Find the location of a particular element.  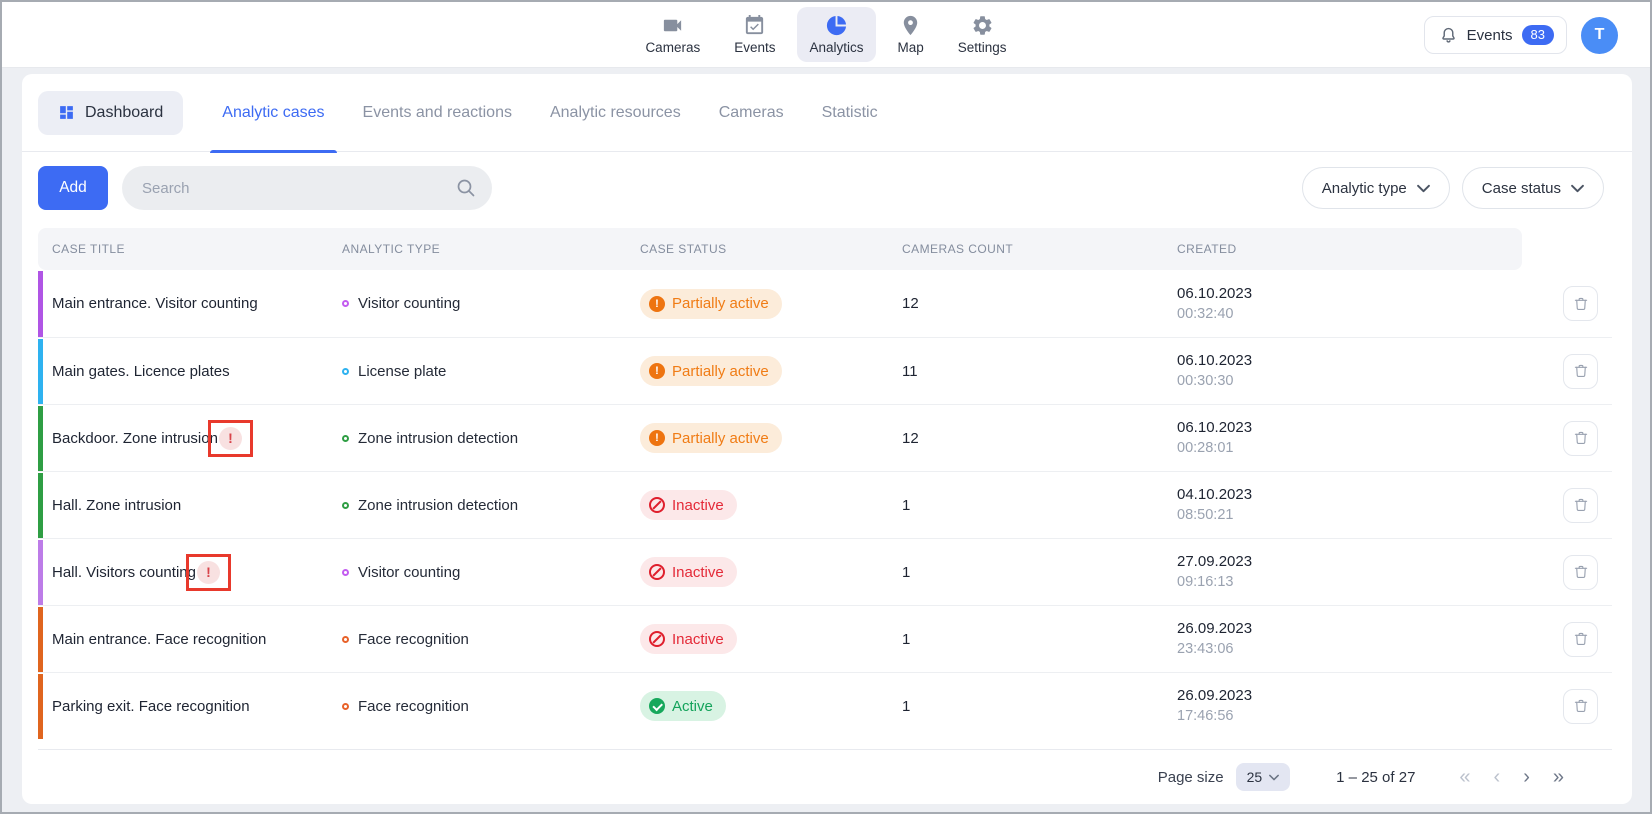

created-cell: 26.09.2023 17:46:56 is located at coordinates (1310, 706).